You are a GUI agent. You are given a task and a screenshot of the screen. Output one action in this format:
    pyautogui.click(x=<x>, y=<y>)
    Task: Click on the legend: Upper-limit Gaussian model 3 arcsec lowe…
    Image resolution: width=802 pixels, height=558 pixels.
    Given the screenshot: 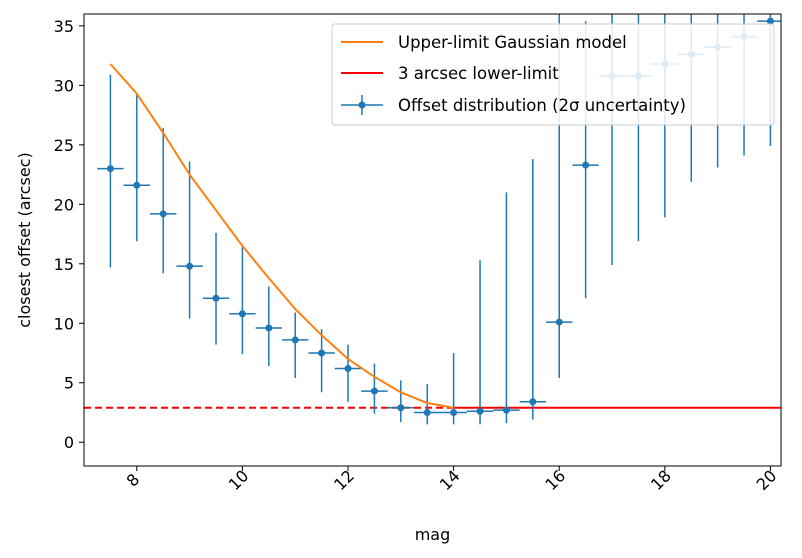 What is the action you would take?
    pyautogui.click(x=553, y=74)
    